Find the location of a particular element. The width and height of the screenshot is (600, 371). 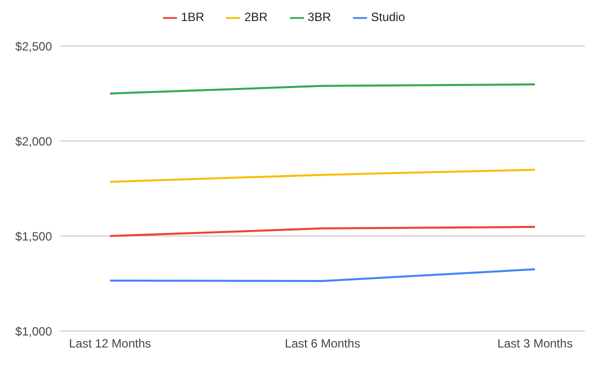

y-tick-label: $2,500 is located at coordinates (33, 46).